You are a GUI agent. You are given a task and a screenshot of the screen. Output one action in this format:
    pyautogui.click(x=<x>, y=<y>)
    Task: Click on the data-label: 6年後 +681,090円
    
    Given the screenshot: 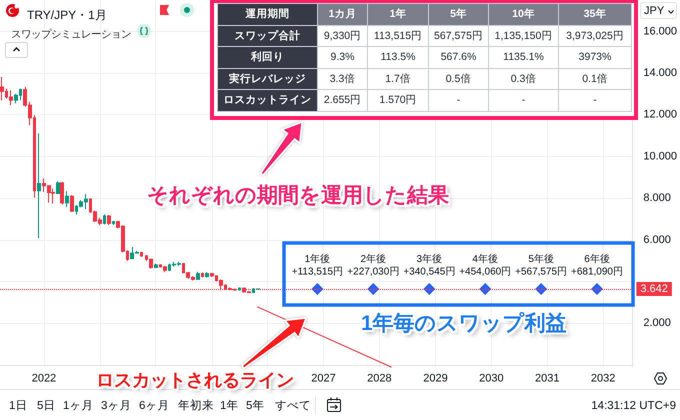 What is the action you would take?
    pyautogui.click(x=596, y=265)
    